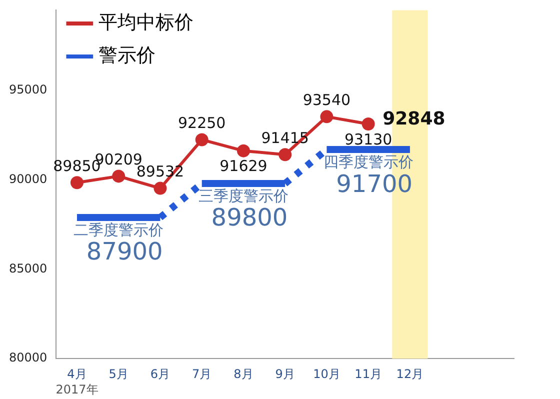 This screenshot has width=560, height=399. What do you see at coordinates (244, 373) in the screenshot?
I see `x-tick-label: 8月` at bounding box center [244, 373].